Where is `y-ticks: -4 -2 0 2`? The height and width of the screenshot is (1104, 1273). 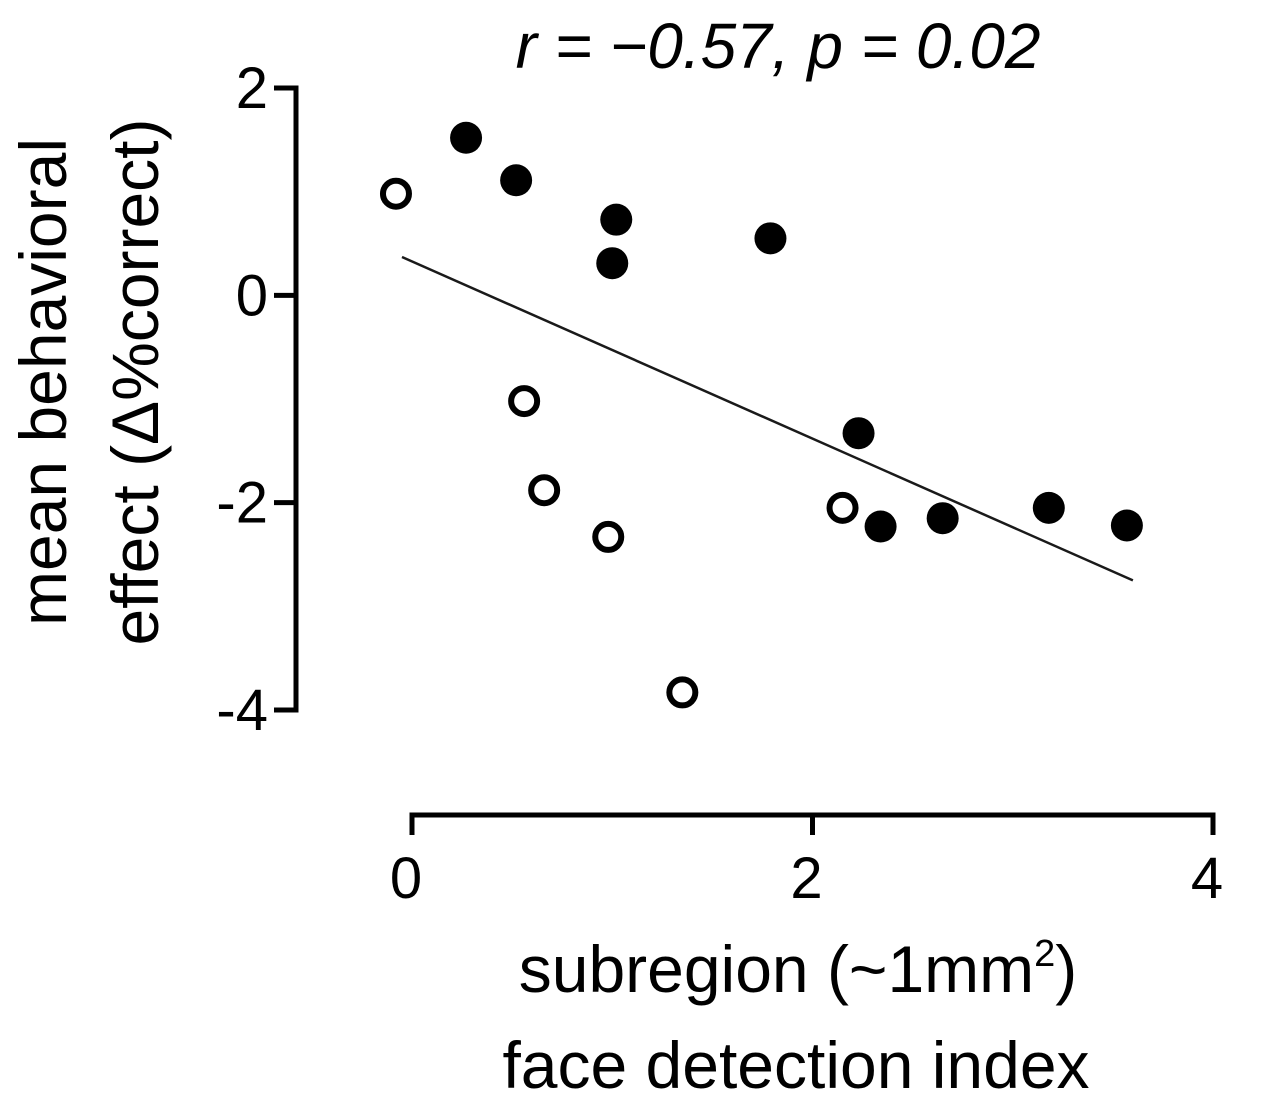
y-ticks: -4 -2 0 2 is located at coordinates (256, 399).